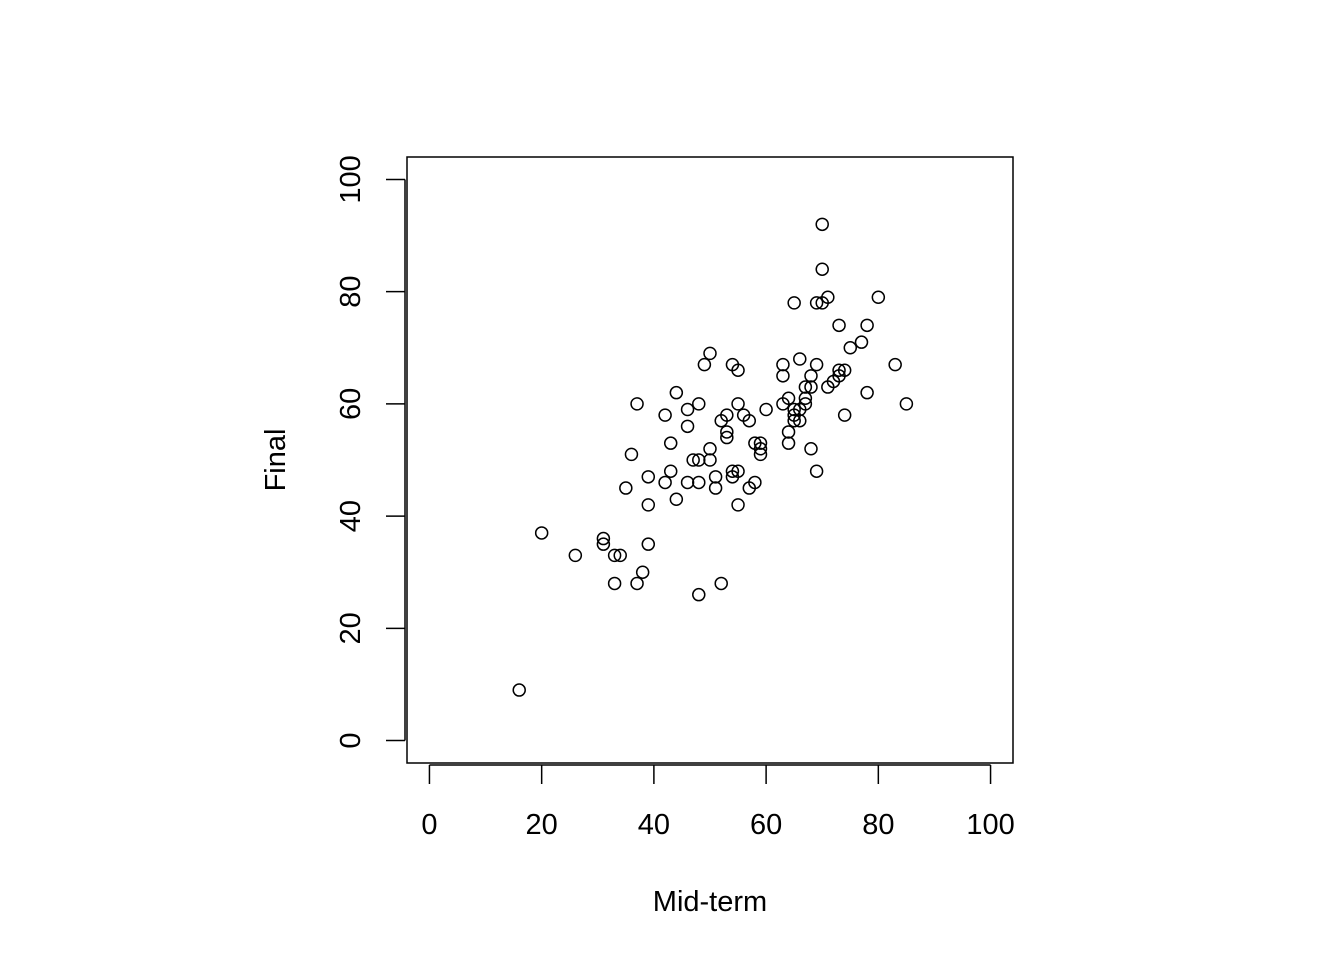 The image size is (1344, 960). What do you see at coordinates (654, 825) in the screenshot?
I see `x-tick-label: 40` at bounding box center [654, 825].